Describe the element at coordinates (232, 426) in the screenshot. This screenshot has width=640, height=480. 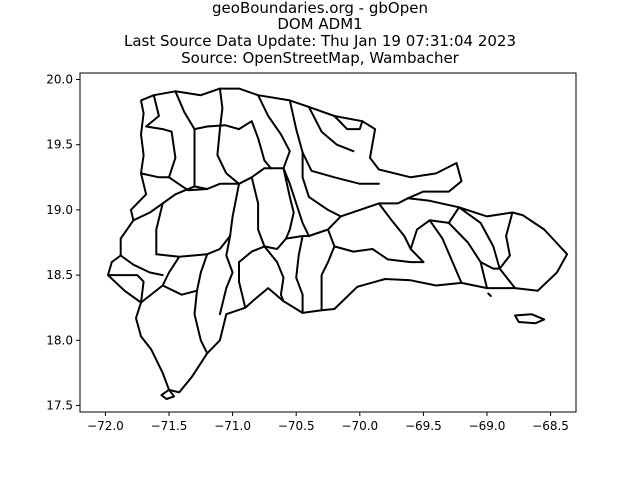
I see `x-tick-label: −71.0` at that location.